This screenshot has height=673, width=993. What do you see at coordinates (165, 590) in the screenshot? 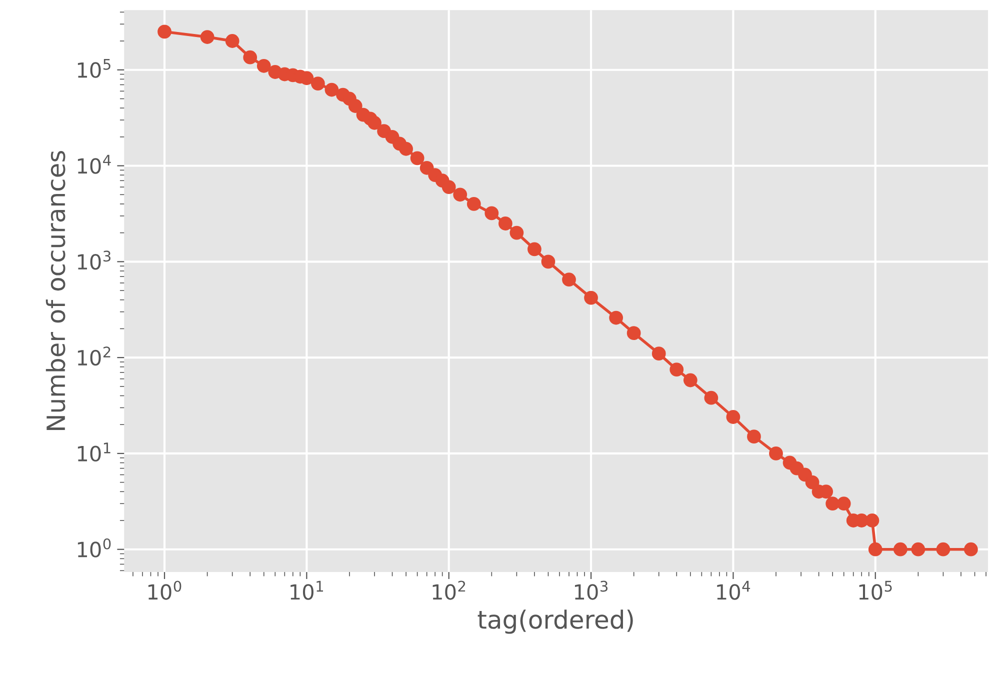
I see `x-tick-label: 10$^{0}$` at bounding box center [165, 590].